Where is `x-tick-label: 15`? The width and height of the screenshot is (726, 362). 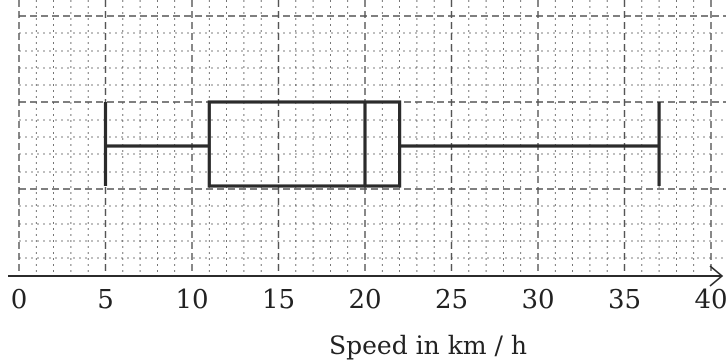
x-tick-label: 15 is located at coordinates (278, 300).